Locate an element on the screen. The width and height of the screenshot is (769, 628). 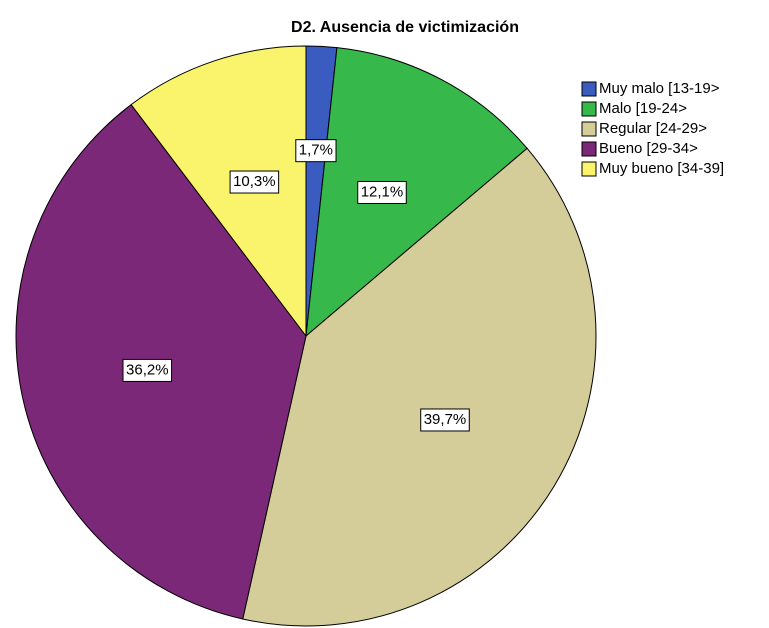
slice-label: 12,1% is located at coordinates (382, 191).